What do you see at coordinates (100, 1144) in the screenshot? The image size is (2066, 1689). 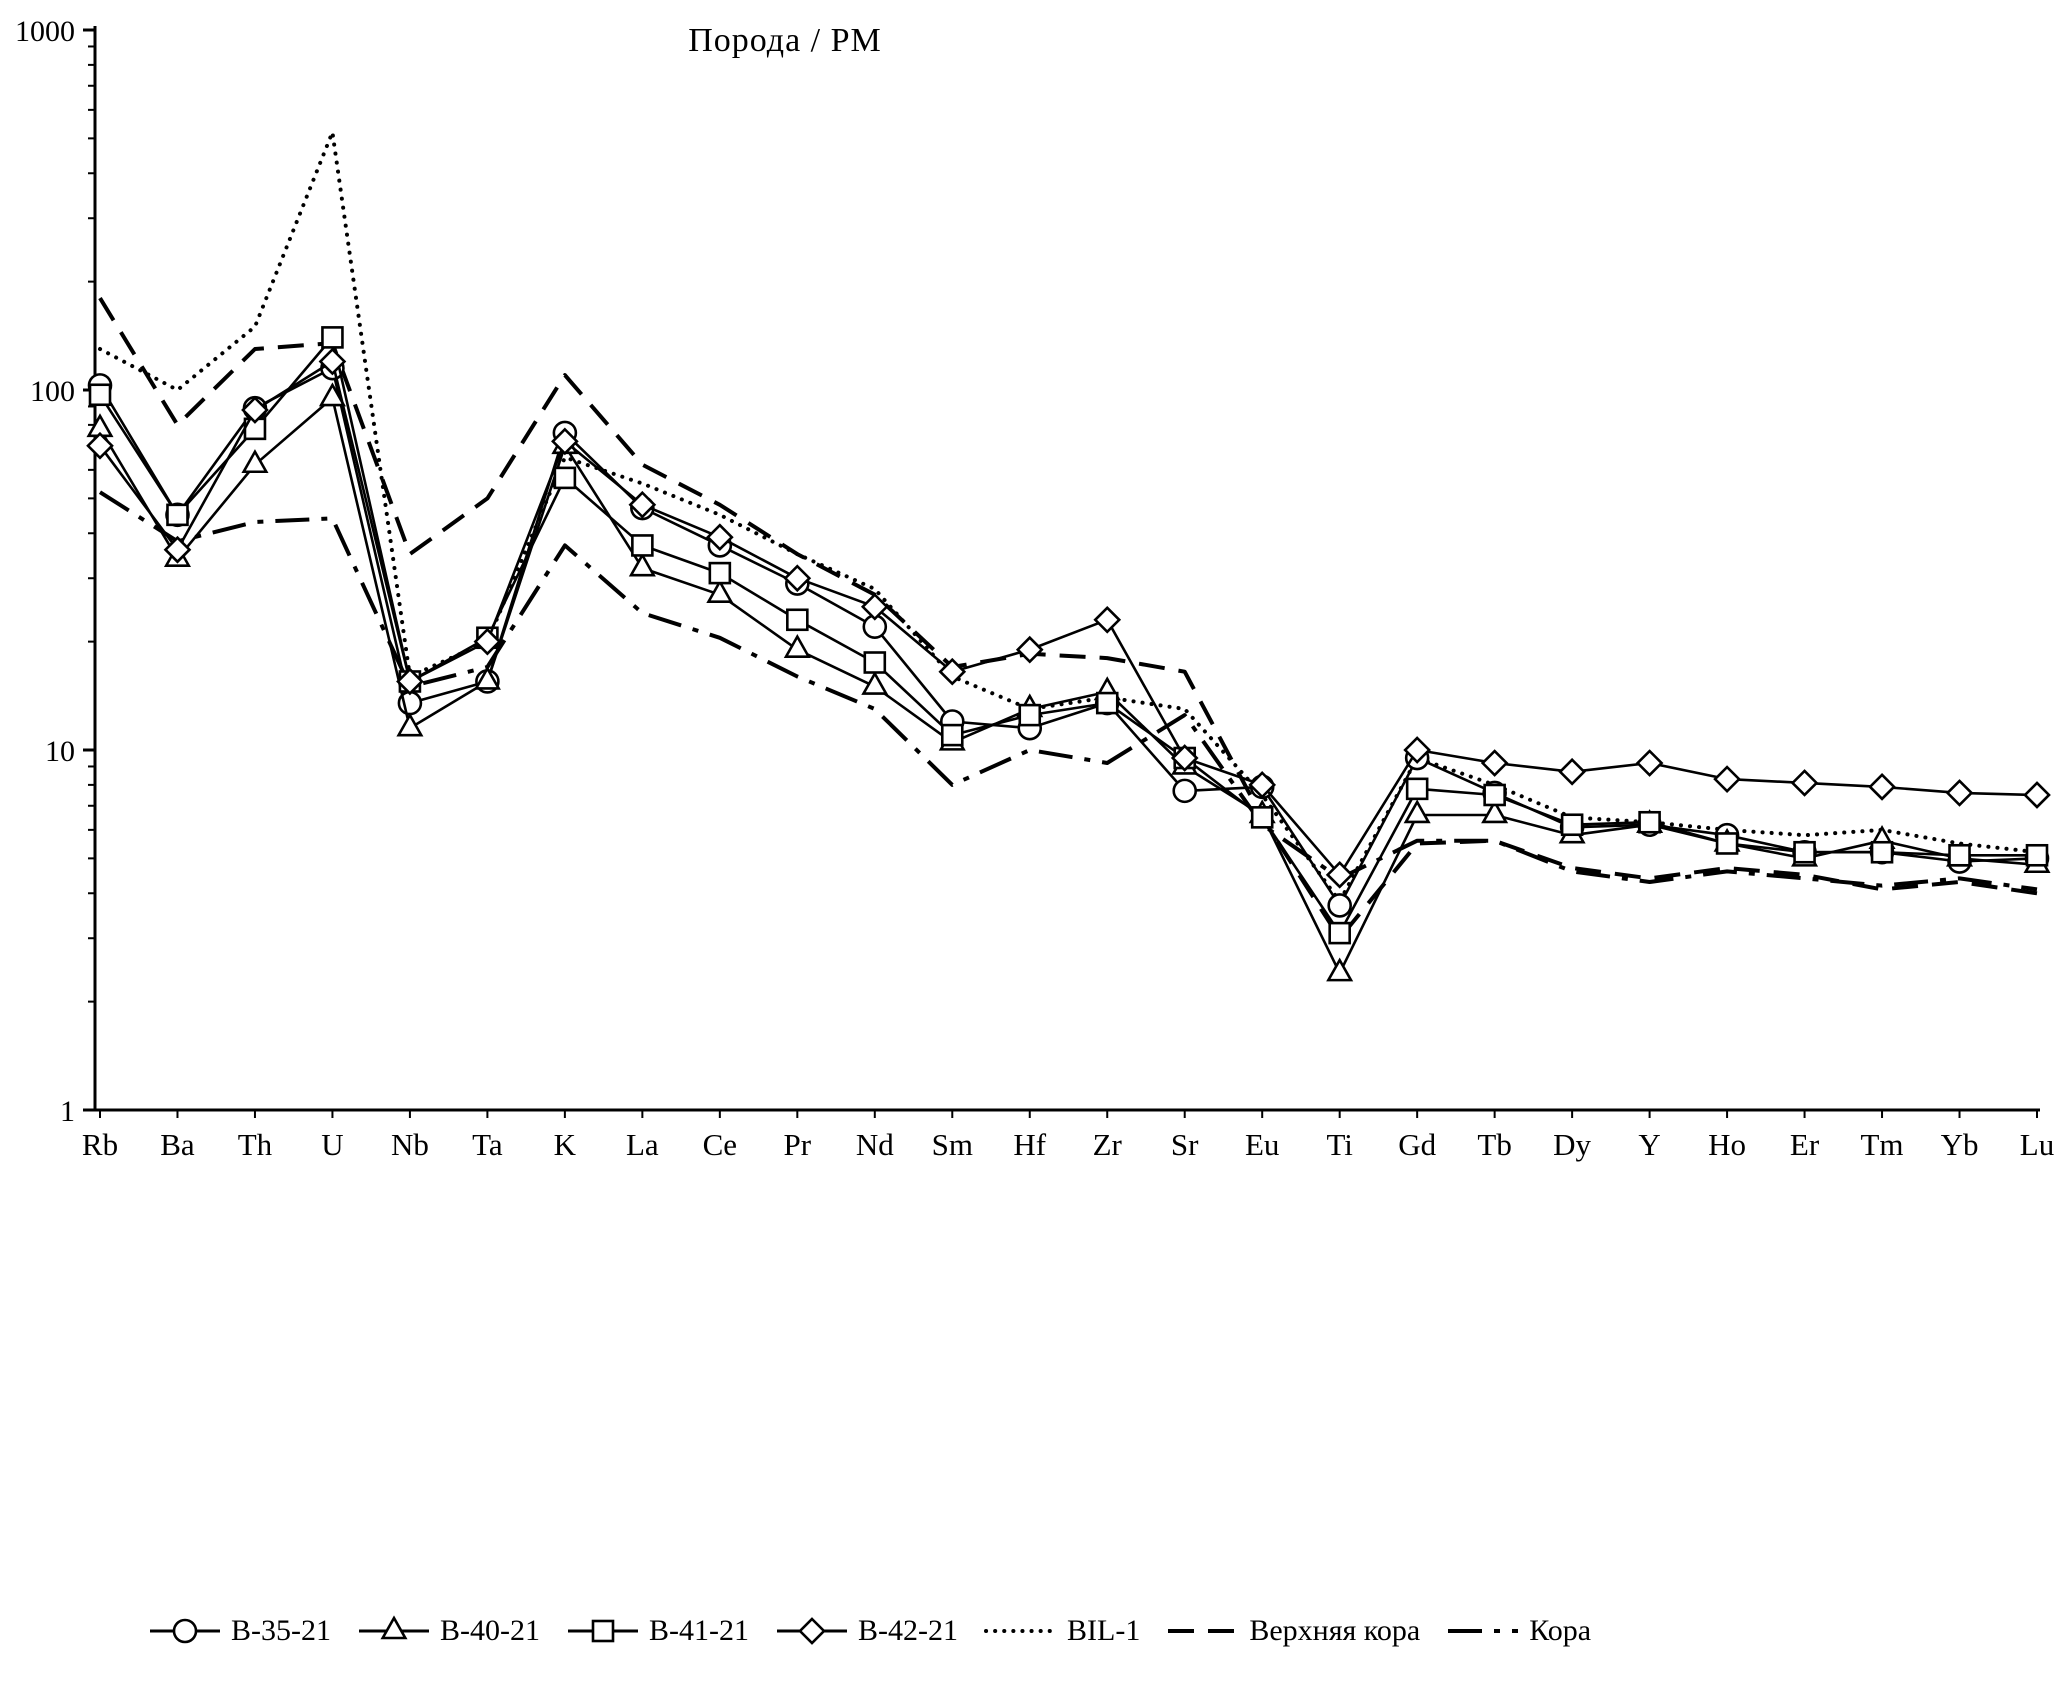 I see `x-tick-label: Rb` at bounding box center [100, 1144].